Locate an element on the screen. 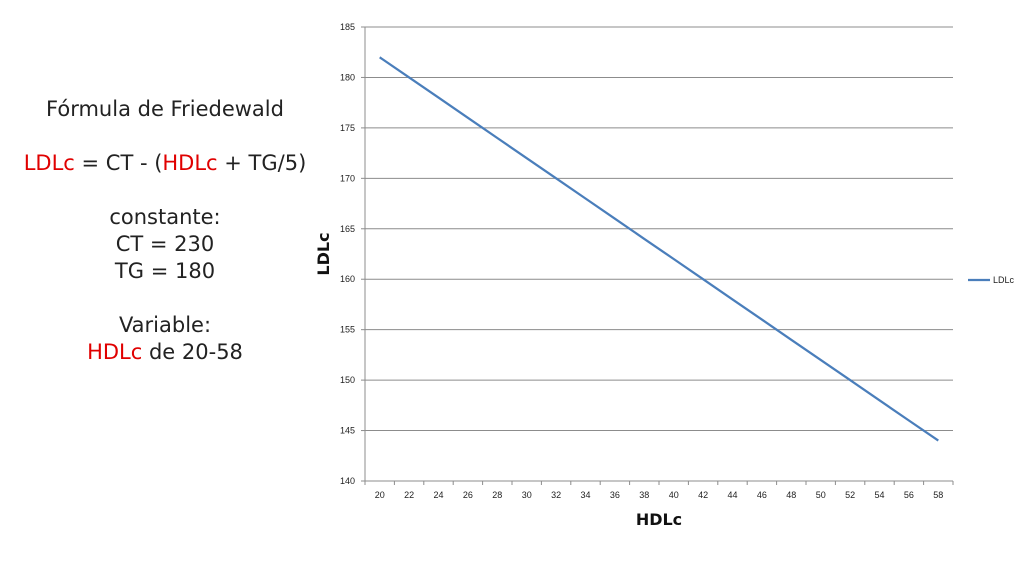 This screenshot has height=576, width=1024. variable-line: HDLc de 20-58 is located at coordinates (165, 352).